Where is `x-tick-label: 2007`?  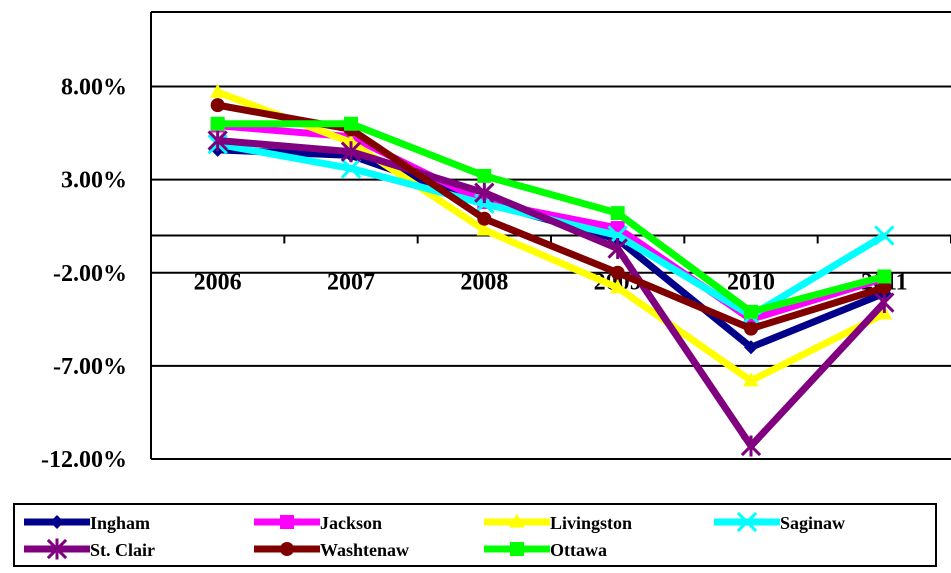
x-tick-label: 2007 is located at coordinates (351, 283).